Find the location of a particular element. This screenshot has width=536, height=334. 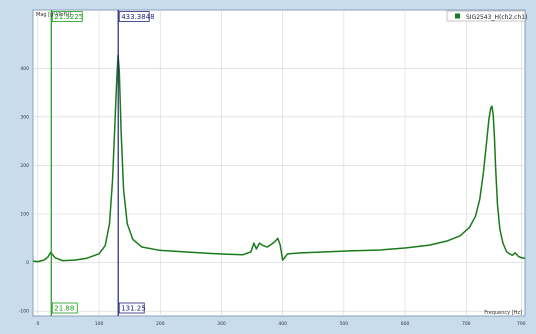

x-tick-label: 790 is located at coordinates (521, 324).